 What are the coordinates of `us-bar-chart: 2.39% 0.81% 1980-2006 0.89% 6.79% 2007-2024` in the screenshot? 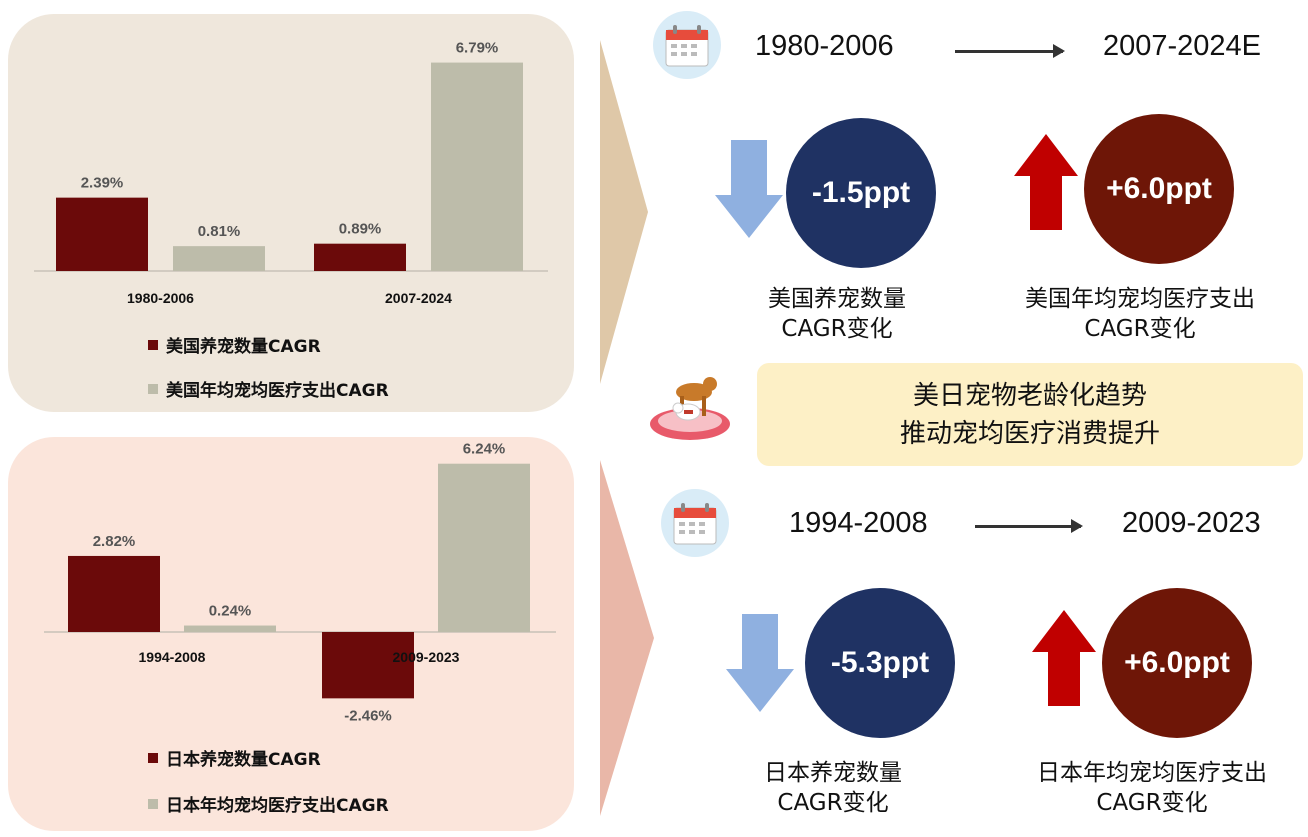 It's located at (291, 173).